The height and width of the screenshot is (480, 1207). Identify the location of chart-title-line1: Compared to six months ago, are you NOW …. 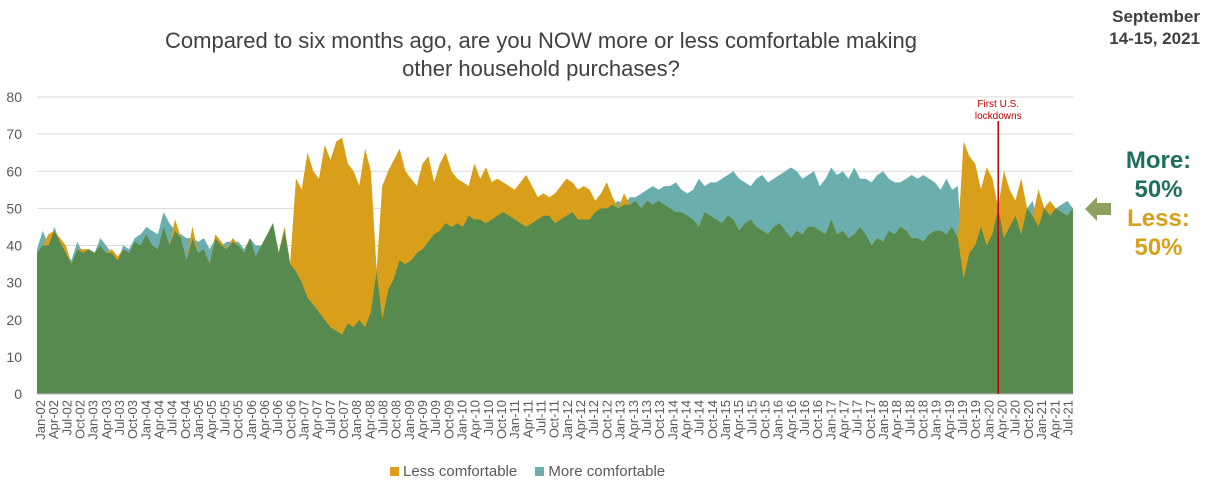
(541, 40).